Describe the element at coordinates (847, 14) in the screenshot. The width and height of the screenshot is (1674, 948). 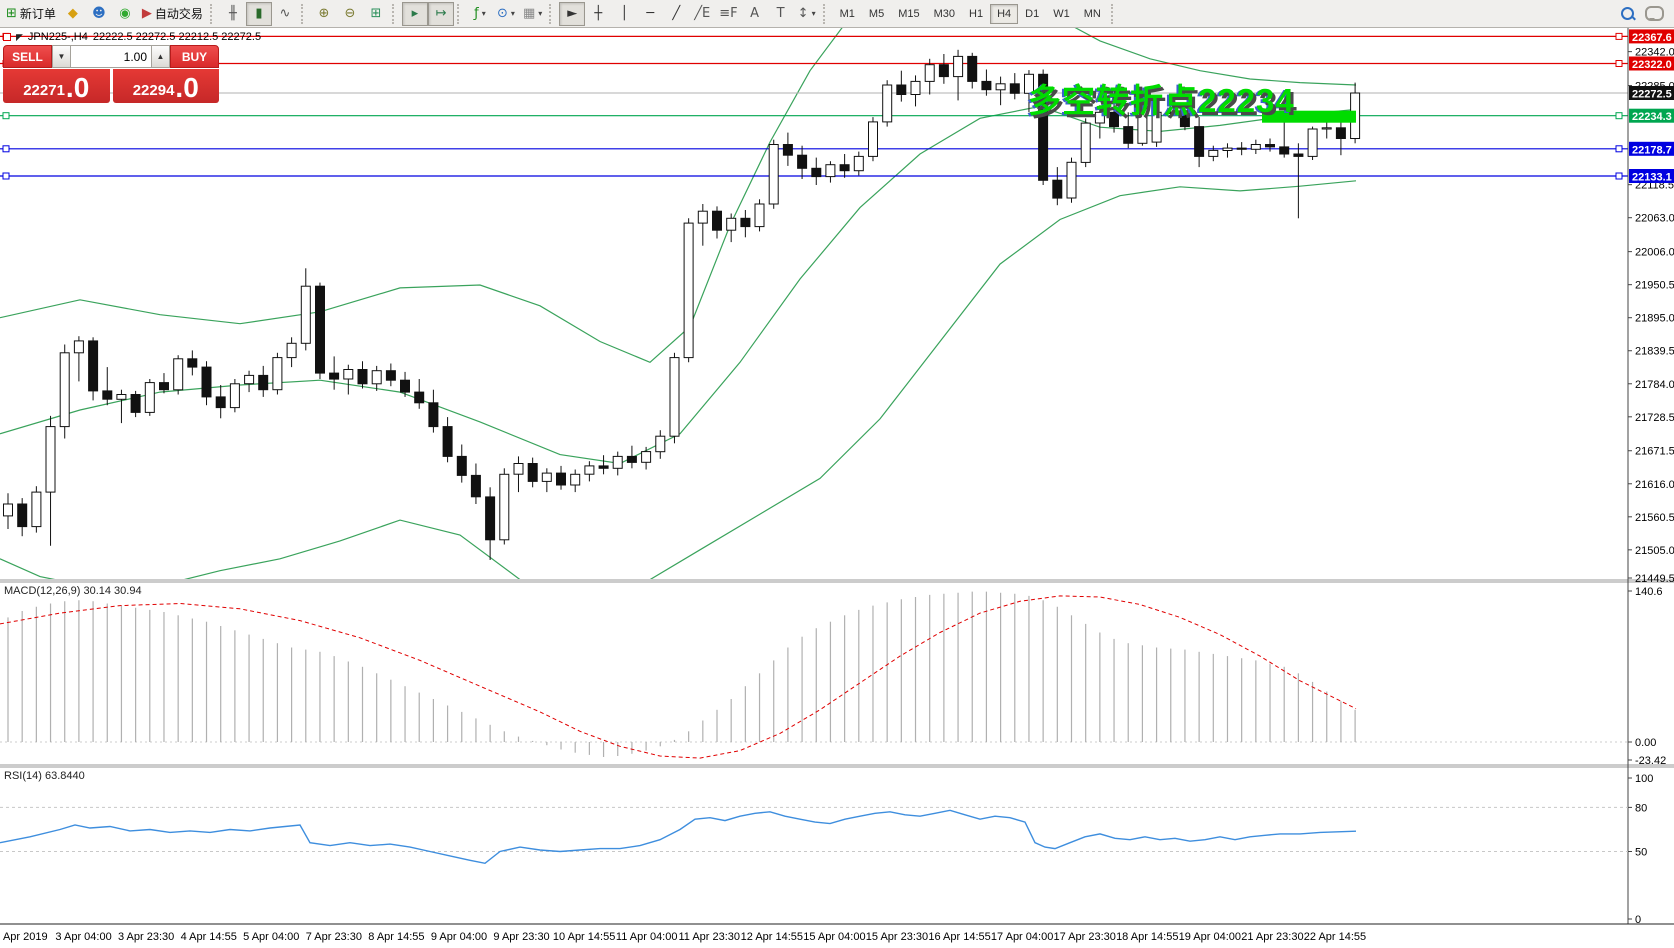
I see `timeframe-m1: M1` at that location.